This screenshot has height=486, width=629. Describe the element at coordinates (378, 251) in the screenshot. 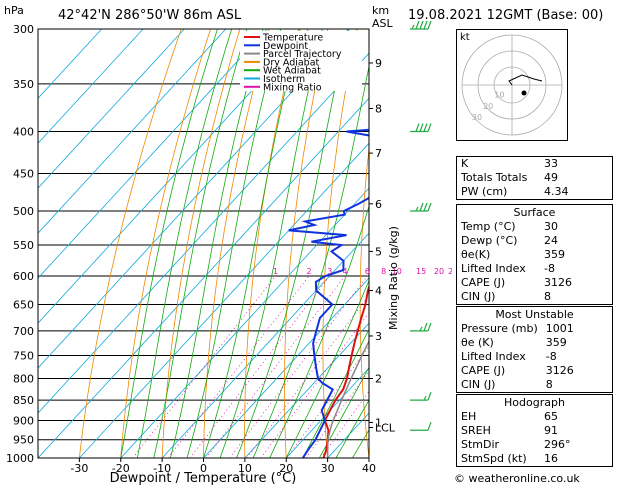

I see `height-tick-label: 5` at that location.